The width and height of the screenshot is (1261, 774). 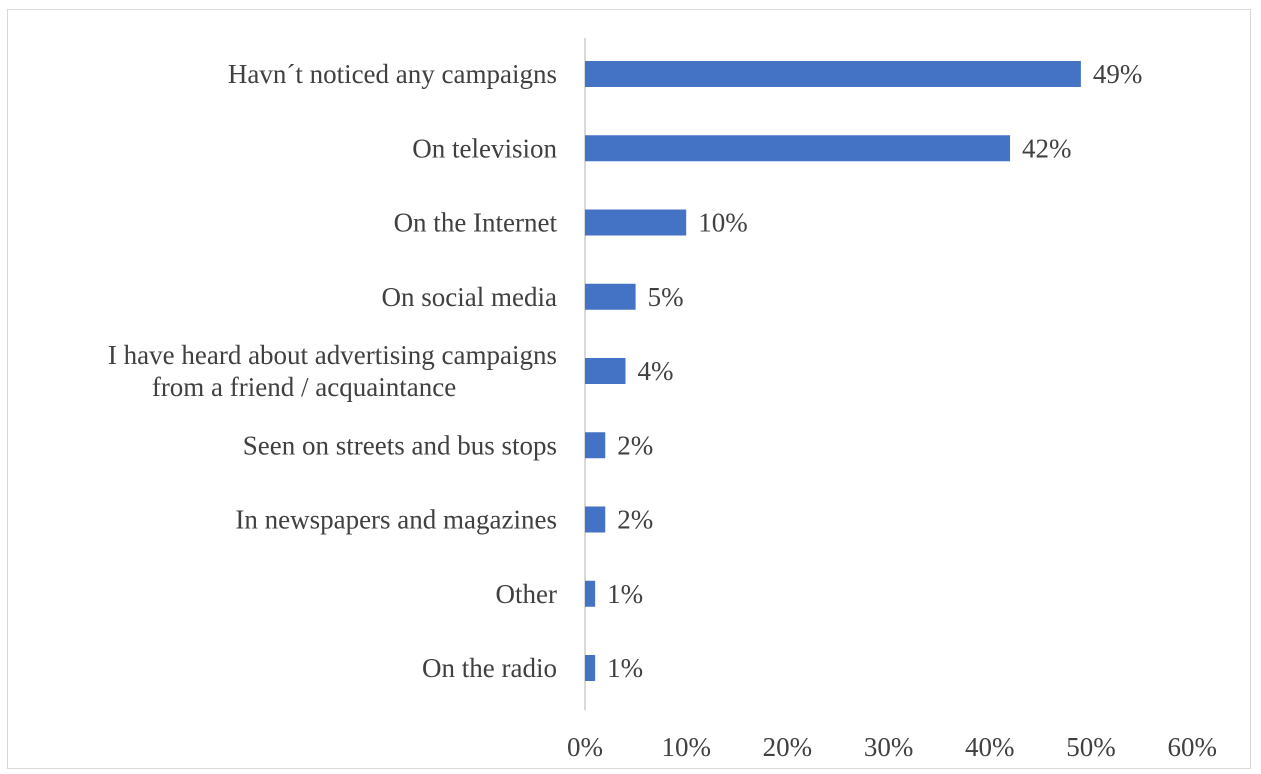 I want to click on category-label-2: On the Internet, so click(x=476, y=223).